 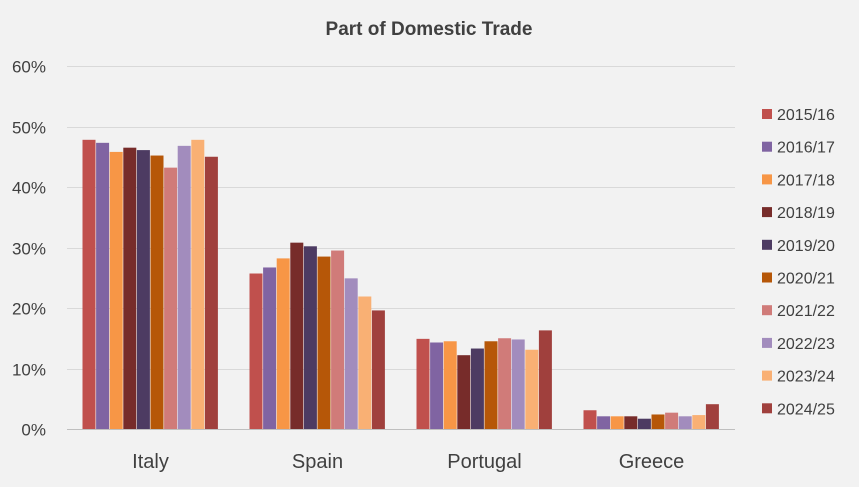 What do you see at coordinates (806, 377) in the screenshot?
I see `legend-label: 2023/24` at bounding box center [806, 377].